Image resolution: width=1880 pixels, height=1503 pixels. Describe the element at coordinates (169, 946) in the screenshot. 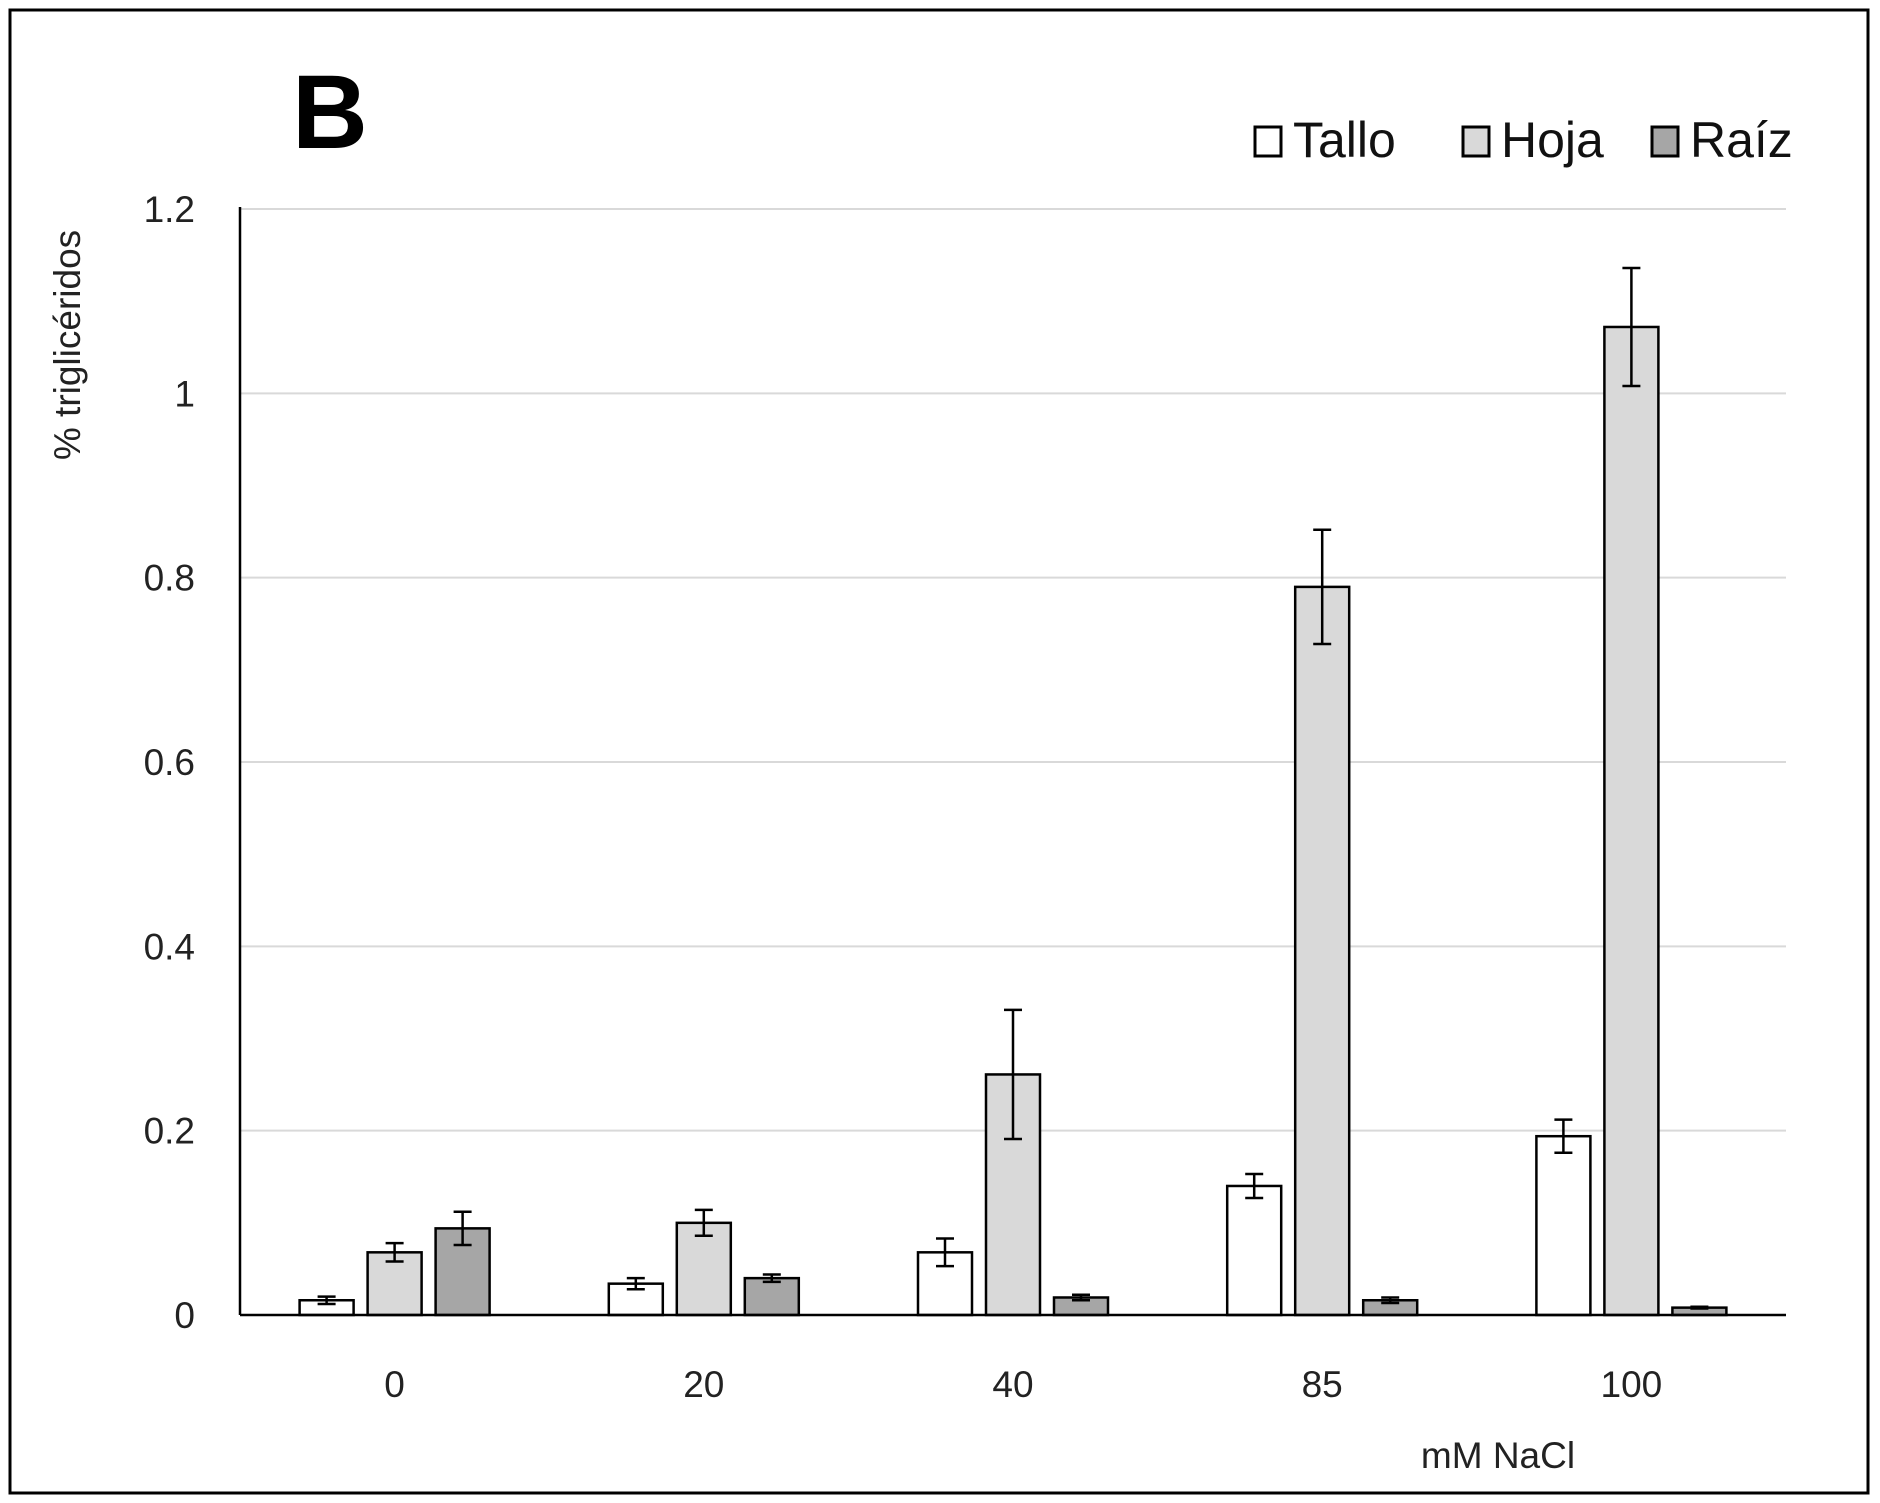

I see `y-tick-label: 0.4` at that location.